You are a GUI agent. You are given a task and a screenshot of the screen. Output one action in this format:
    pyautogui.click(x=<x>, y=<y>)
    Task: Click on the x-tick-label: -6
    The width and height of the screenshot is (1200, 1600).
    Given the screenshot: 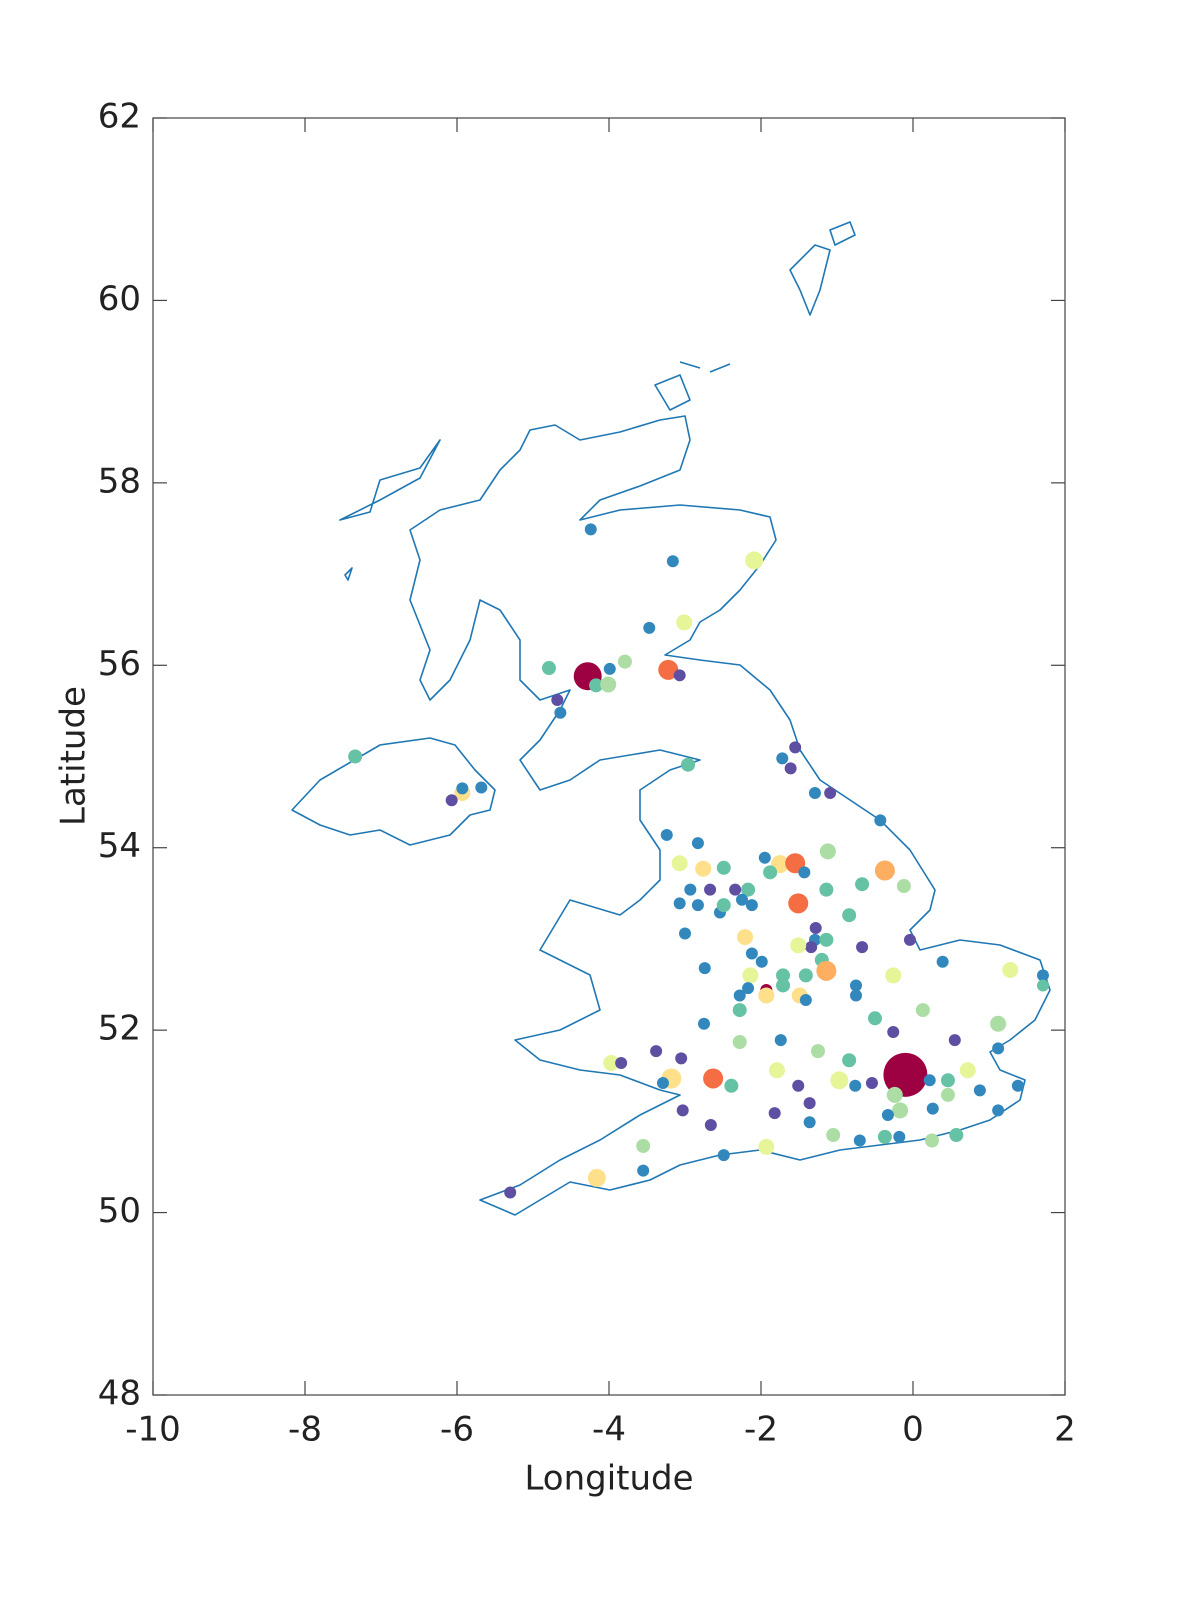 What is the action you would take?
    pyautogui.click(x=457, y=1430)
    